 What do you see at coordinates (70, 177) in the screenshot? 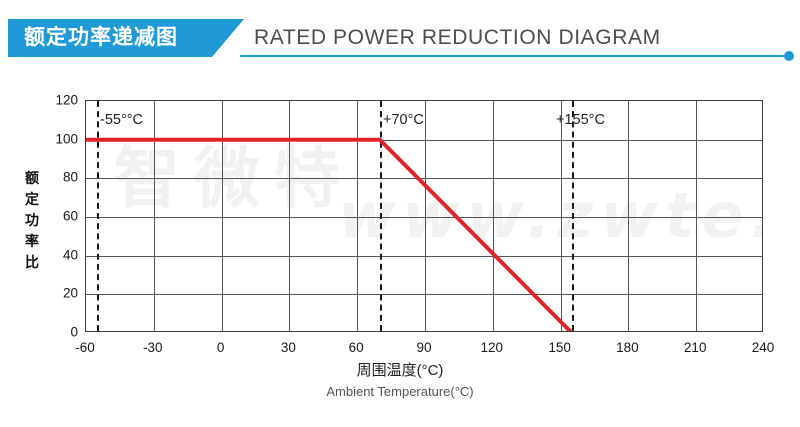
I see `y-tick-label: 80` at bounding box center [70, 177].